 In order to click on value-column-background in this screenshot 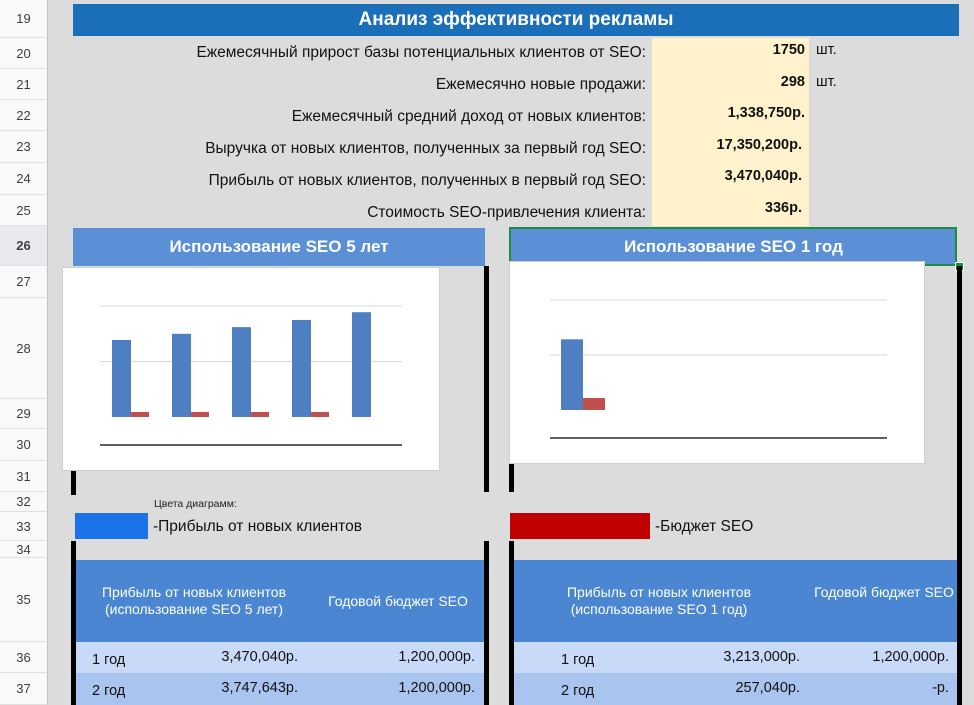, I will do `click(730, 132)`.